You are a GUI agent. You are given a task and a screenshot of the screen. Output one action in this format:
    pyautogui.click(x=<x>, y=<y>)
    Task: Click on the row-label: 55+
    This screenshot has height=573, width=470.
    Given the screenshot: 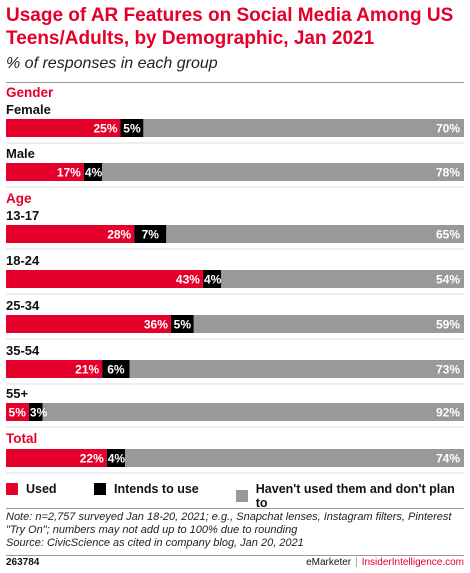 What is the action you would take?
    pyautogui.click(x=17, y=393)
    